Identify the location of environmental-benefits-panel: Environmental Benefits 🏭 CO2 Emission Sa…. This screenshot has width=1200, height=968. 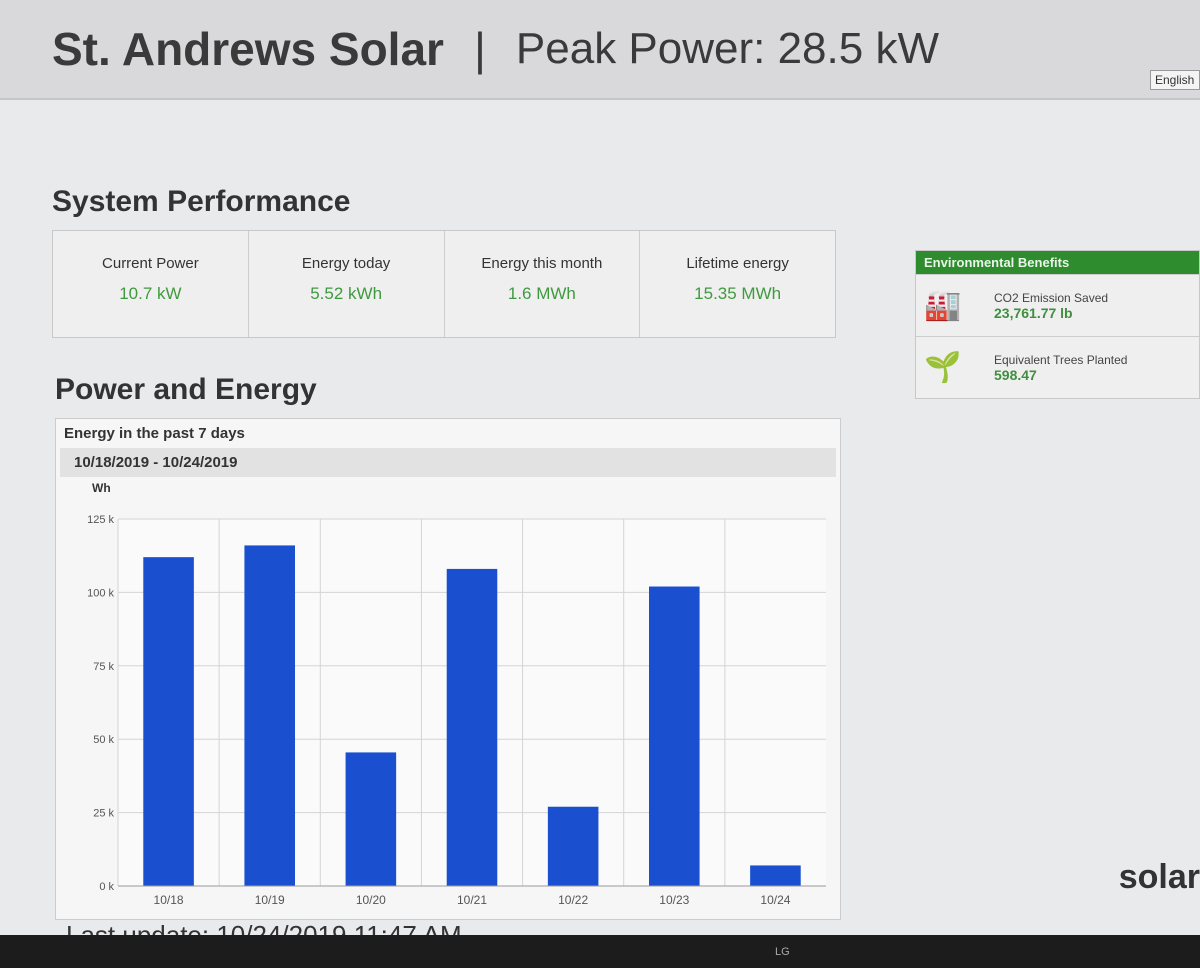
(1057, 324).